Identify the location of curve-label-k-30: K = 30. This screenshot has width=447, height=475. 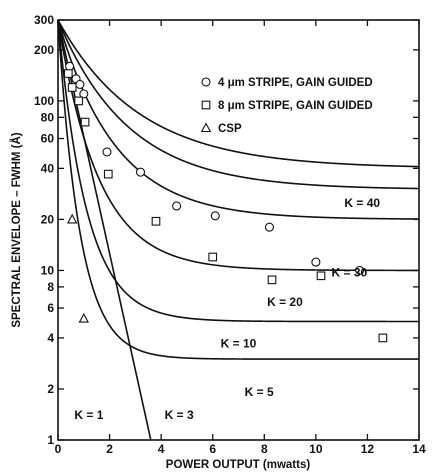
(350, 273).